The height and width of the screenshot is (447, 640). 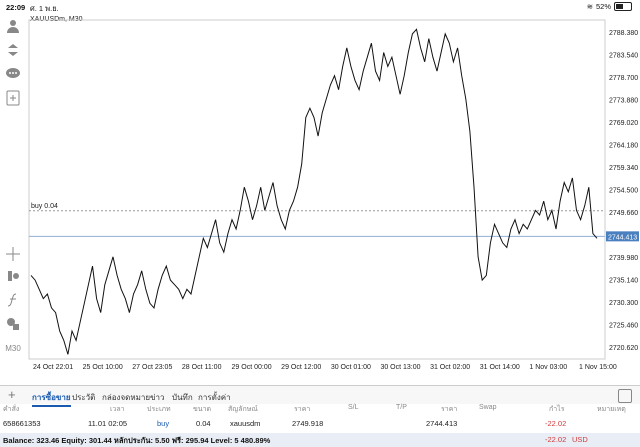 I want to click on order-ticket: 658661353, so click(x=22, y=423).